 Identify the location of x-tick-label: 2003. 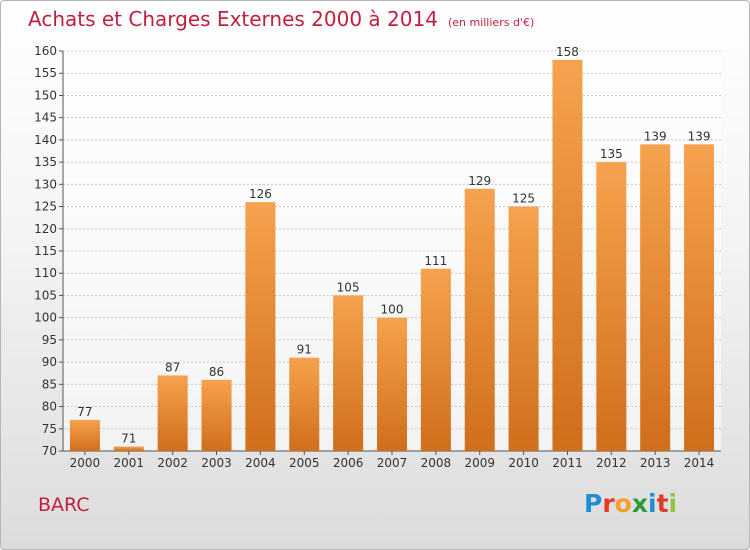
(216, 463).